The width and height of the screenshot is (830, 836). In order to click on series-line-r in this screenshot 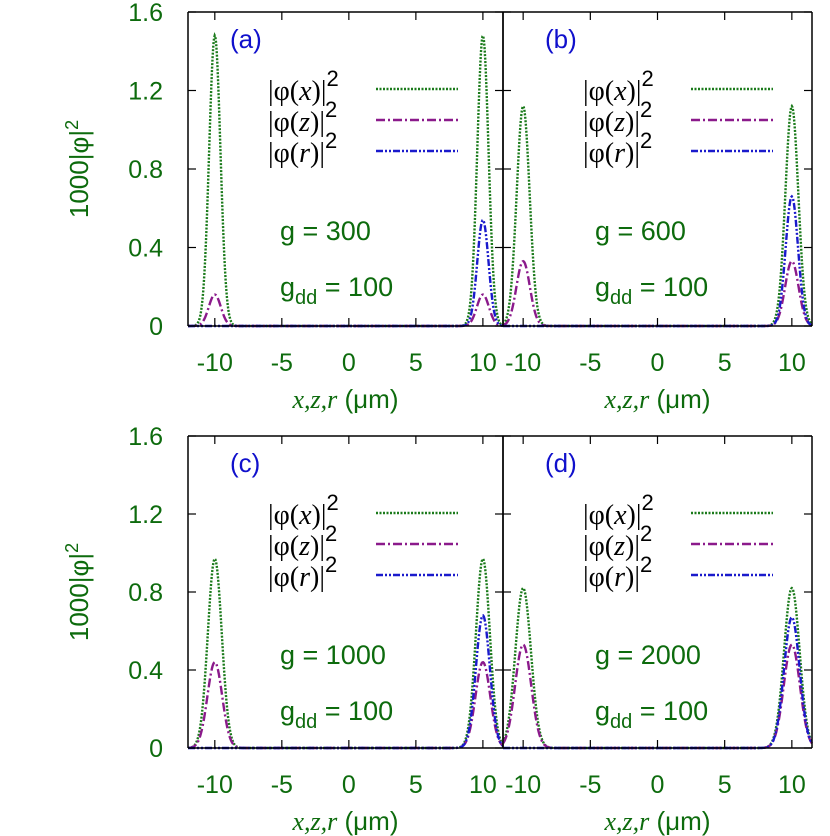, I will do `click(346, 682)`.